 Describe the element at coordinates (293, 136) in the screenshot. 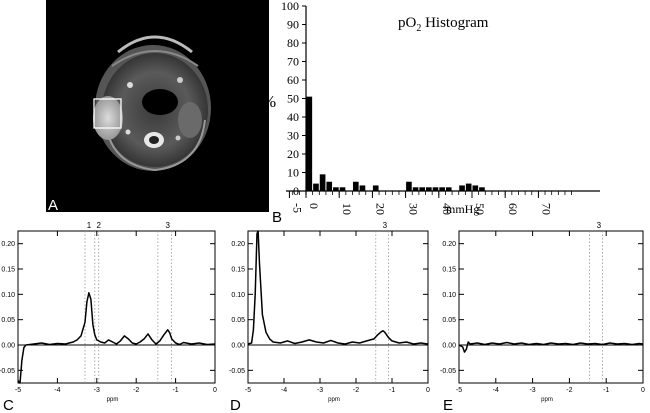

I see `histogram-y-tick-label: 30` at that location.